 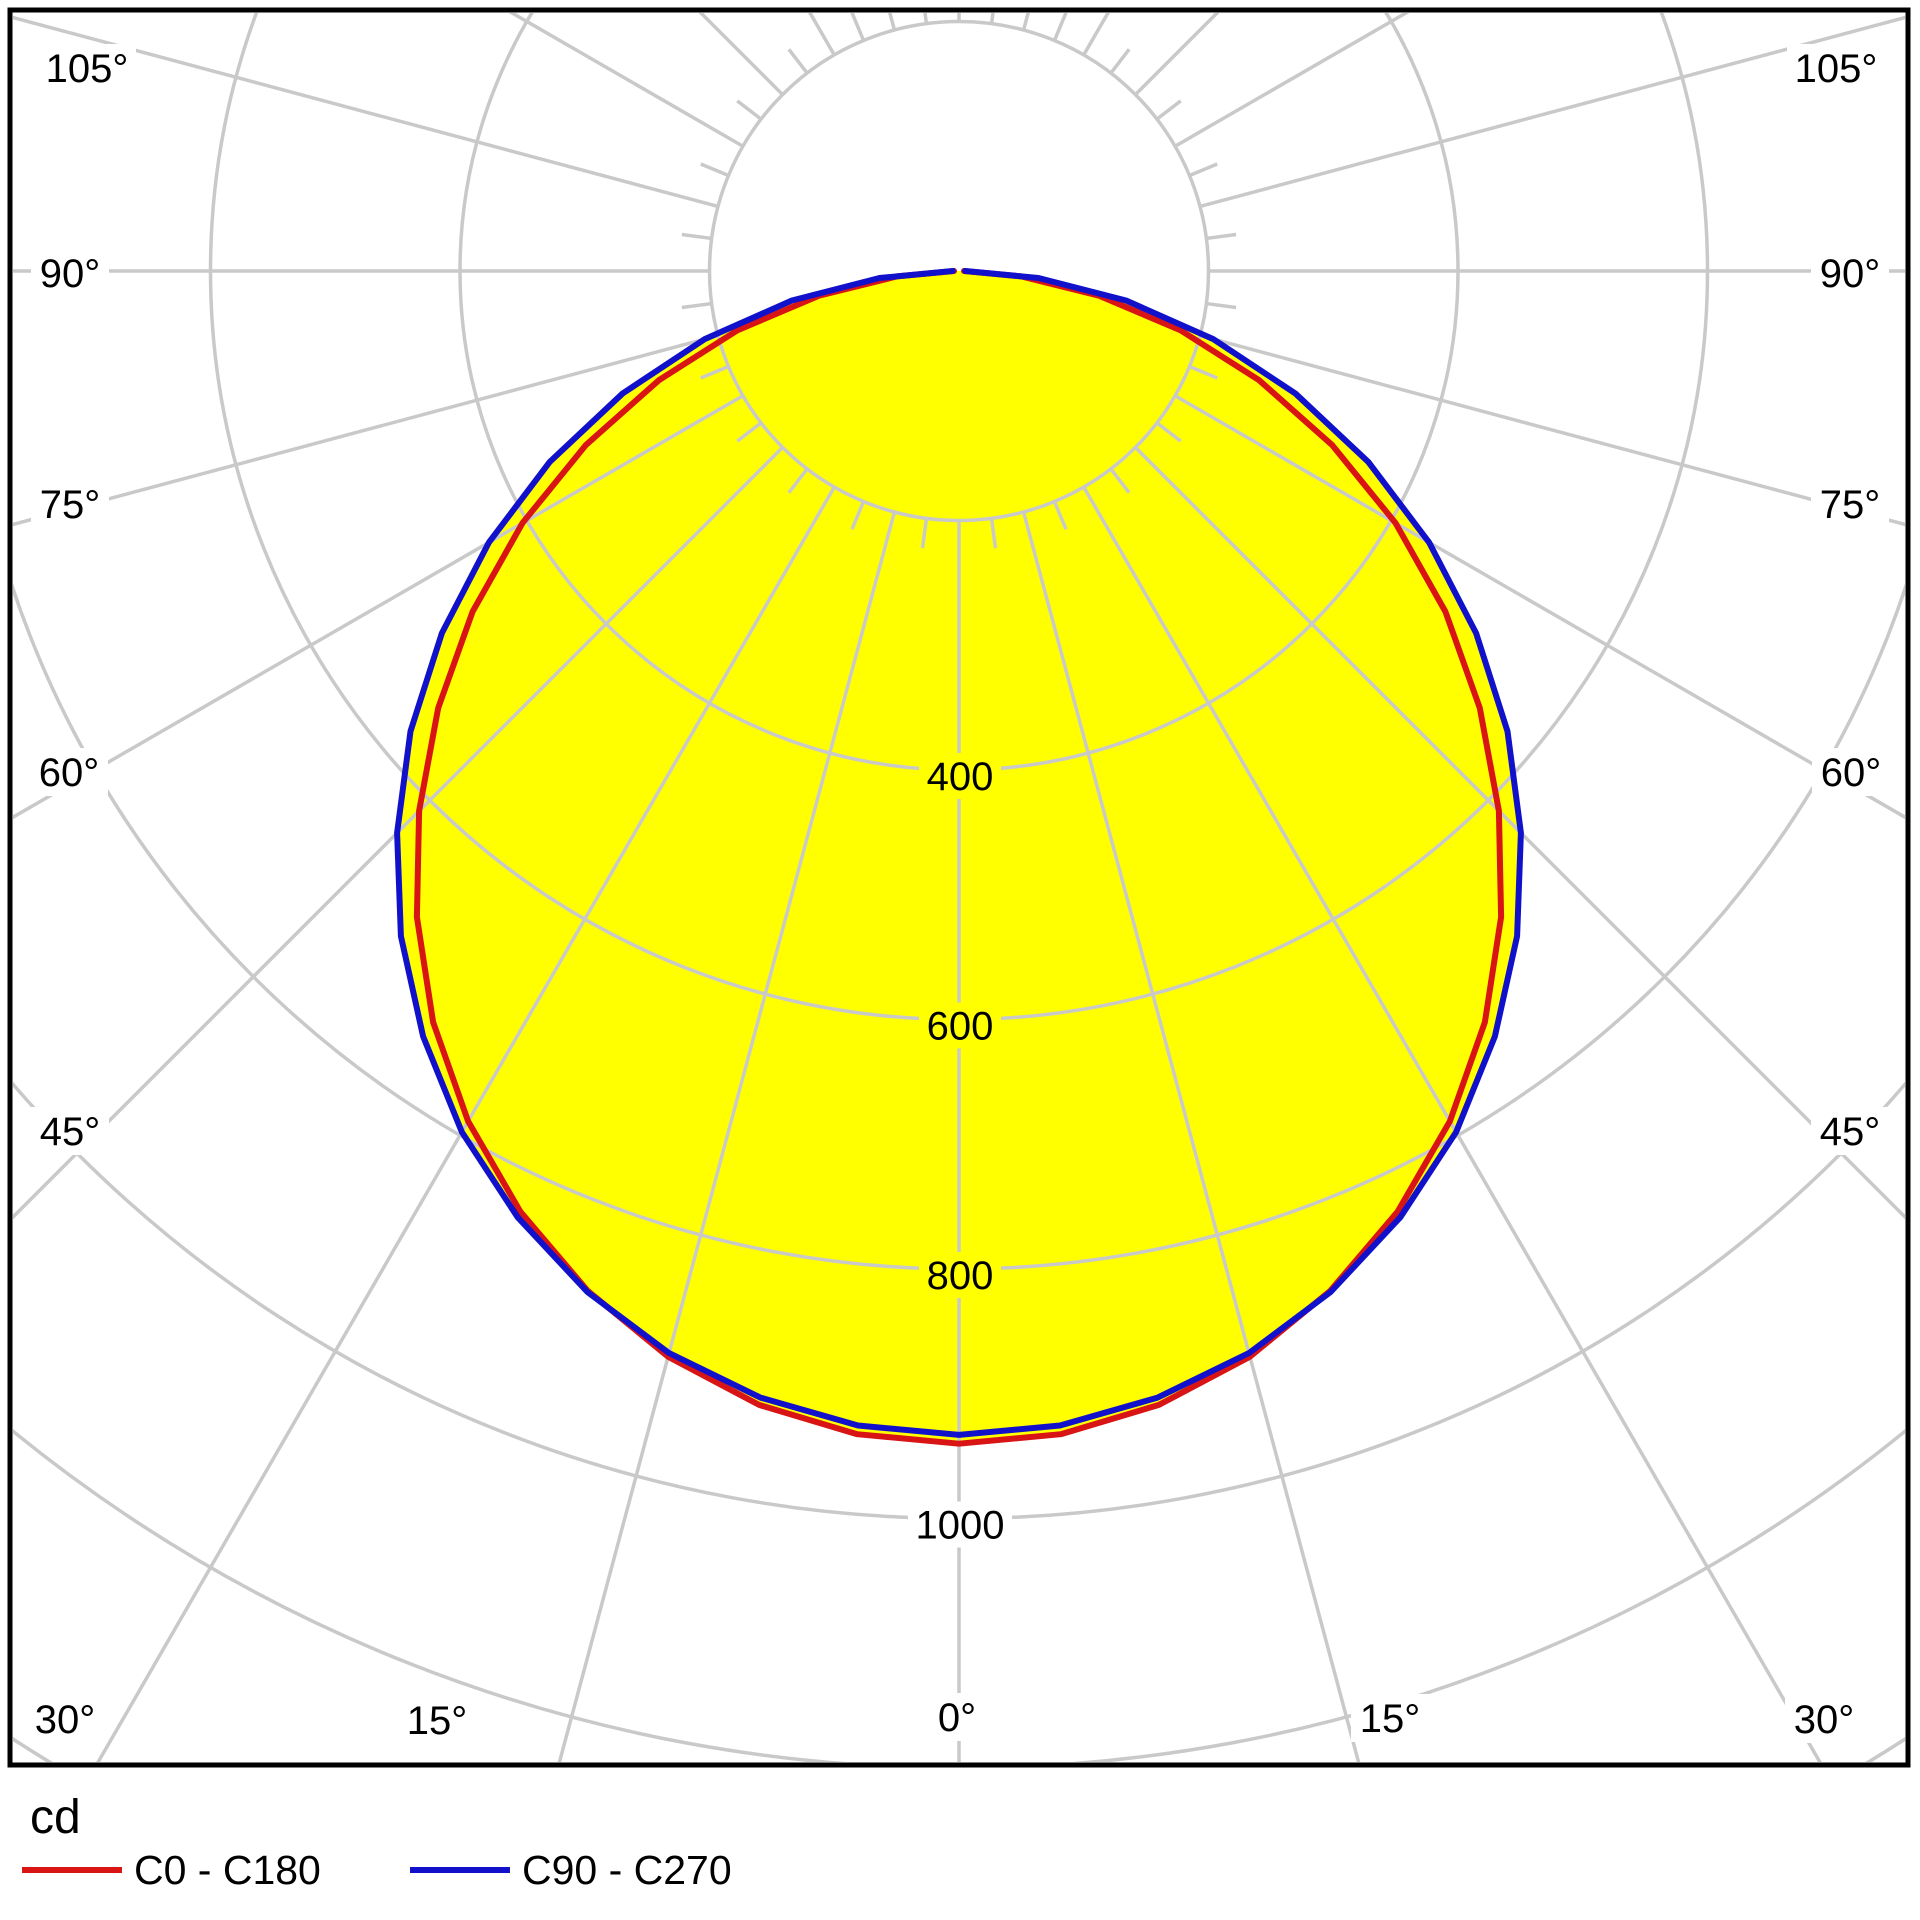 I want to click on grid-radial--15, so click(x=727, y=1136).